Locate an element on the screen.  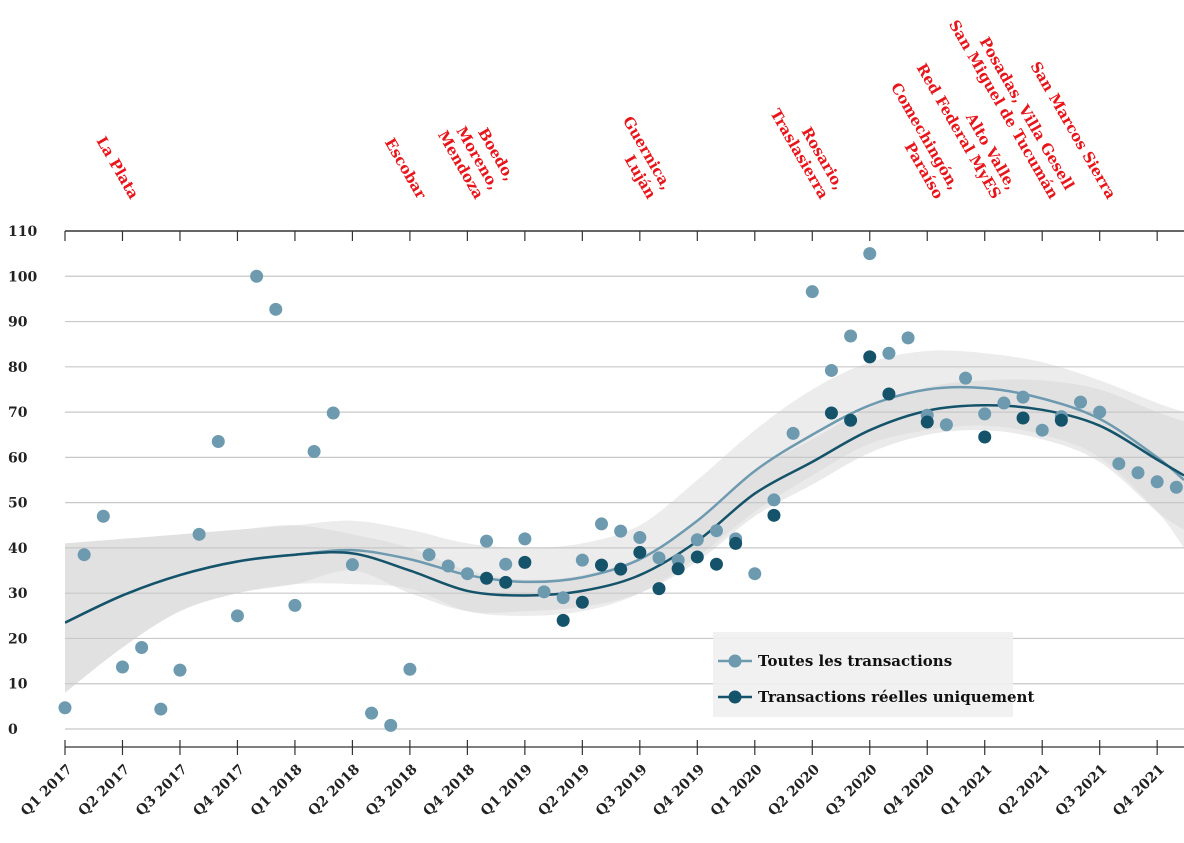
y-tick-label: 0 is located at coordinates (13, 730).